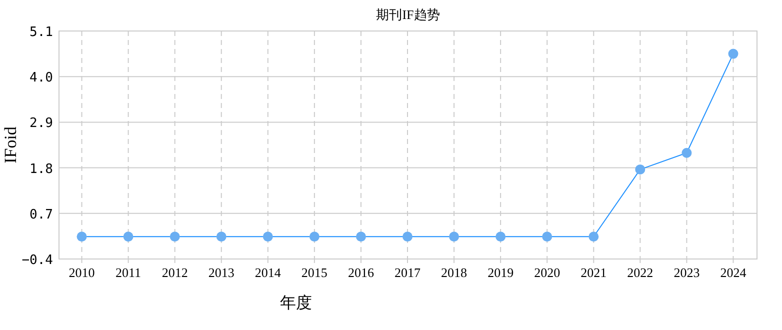 The height and width of the screenshot is (330, 782). What do you see at coordinates (454, 272) in the screenshot?
I see `x-tick-label: 2018` at bounding box center [454, 272].